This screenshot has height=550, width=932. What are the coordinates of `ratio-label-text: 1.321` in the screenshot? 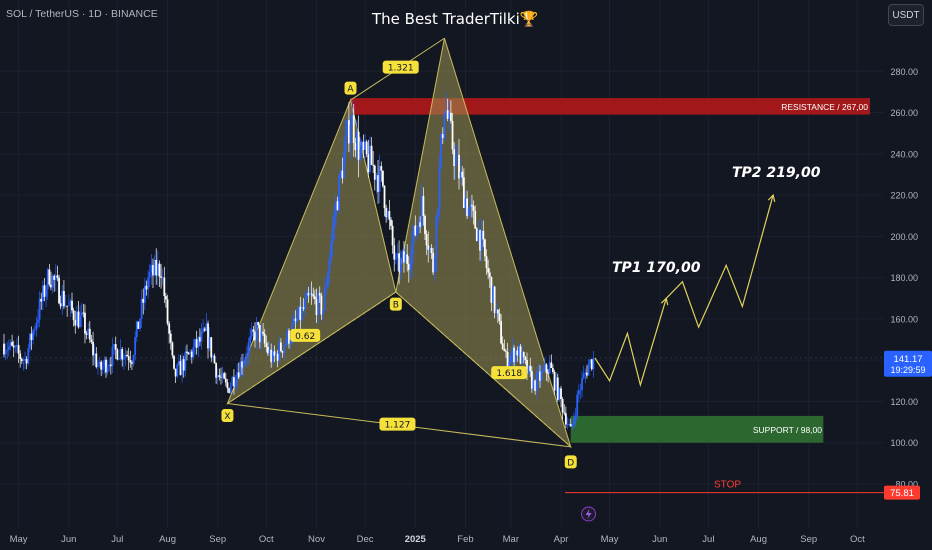 It's located at (401, 69).